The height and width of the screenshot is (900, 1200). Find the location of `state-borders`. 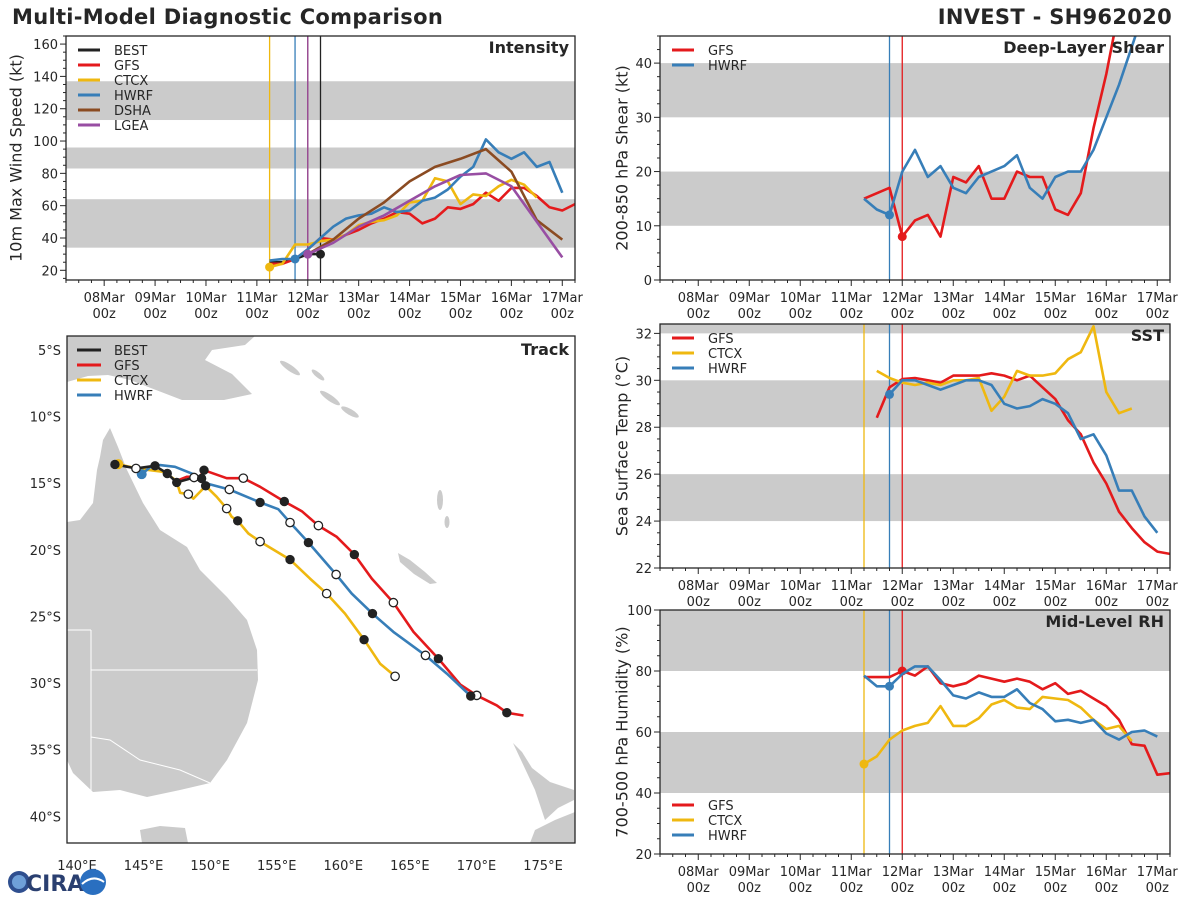

state-borders is located at coordinates (162, 711).